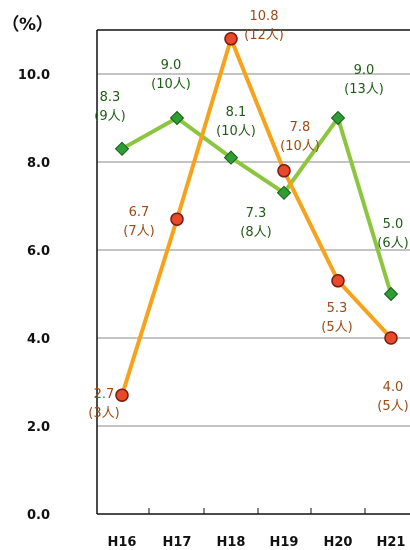  Describe the element at coordinates (338, 542) in the screenshot. I see `x-tick-label-h20: H20` at that location.